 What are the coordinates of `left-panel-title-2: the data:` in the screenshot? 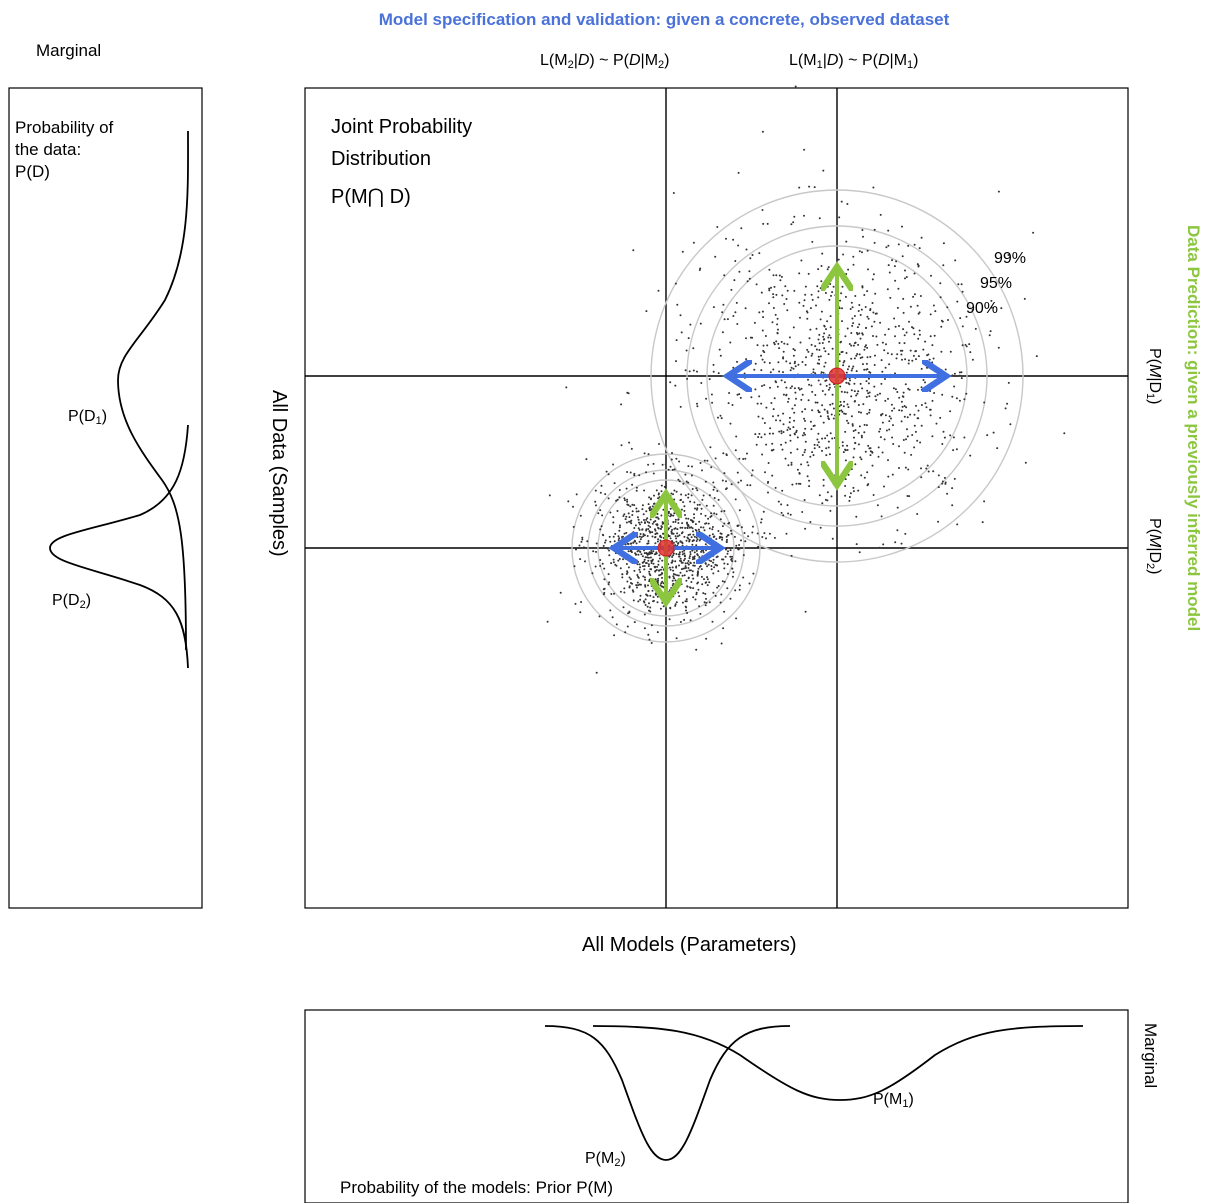 It's located at (48, 149).